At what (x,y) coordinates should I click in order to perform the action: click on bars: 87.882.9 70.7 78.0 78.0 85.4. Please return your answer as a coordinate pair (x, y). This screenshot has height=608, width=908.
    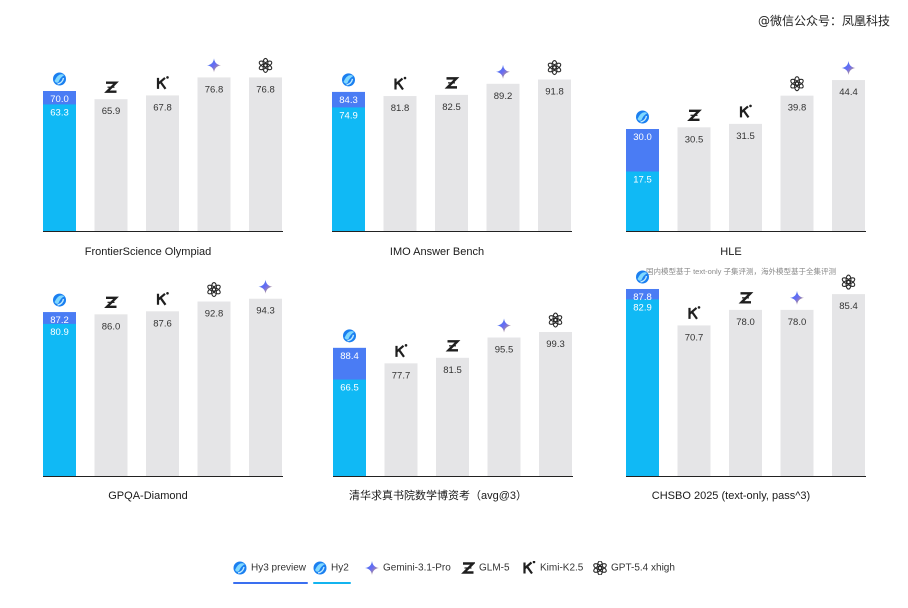
    Looking at the image, I should click on (745, 373).